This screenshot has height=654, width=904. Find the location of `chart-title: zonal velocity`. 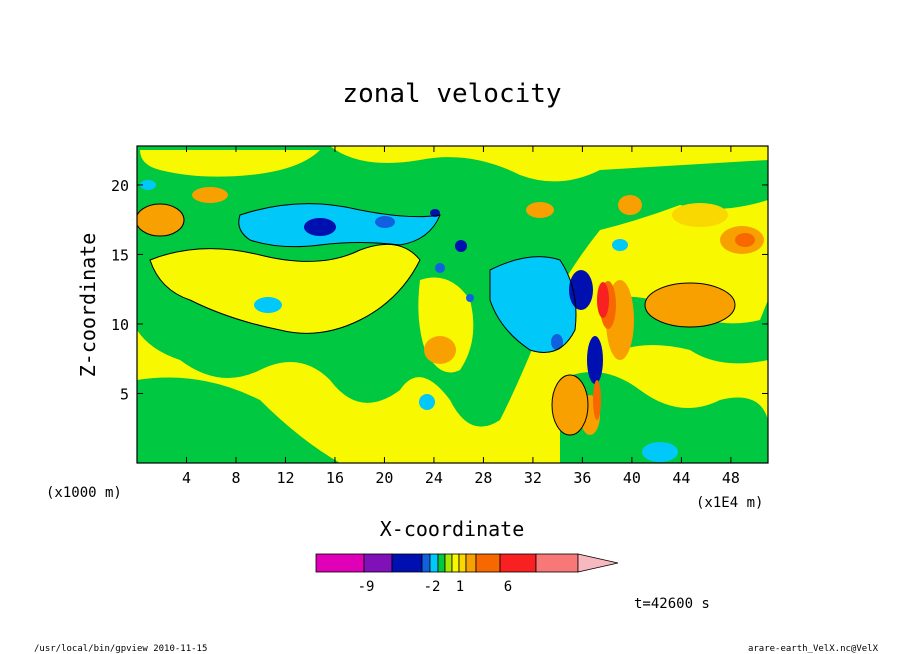

chart-title: zonal velocity is located at coordinates (451, 94).